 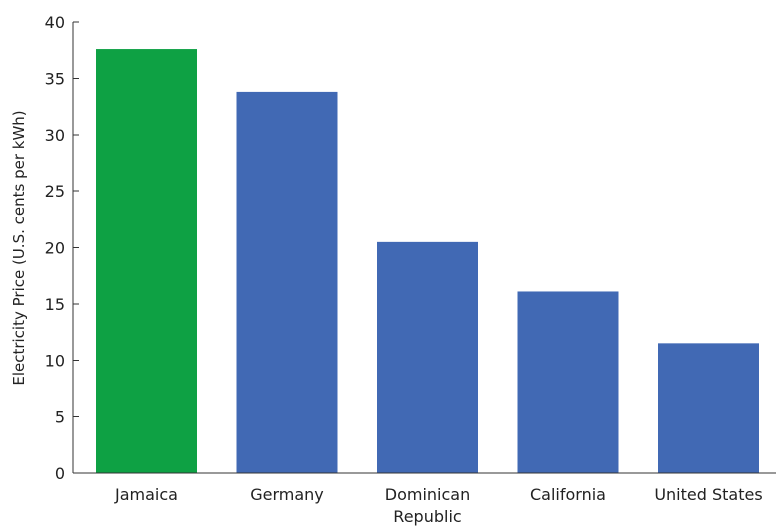 What do you see at coordinates (55, 135) in the screenshot?
I see `y-tick-label: 30` at bounding box center [55, 135].